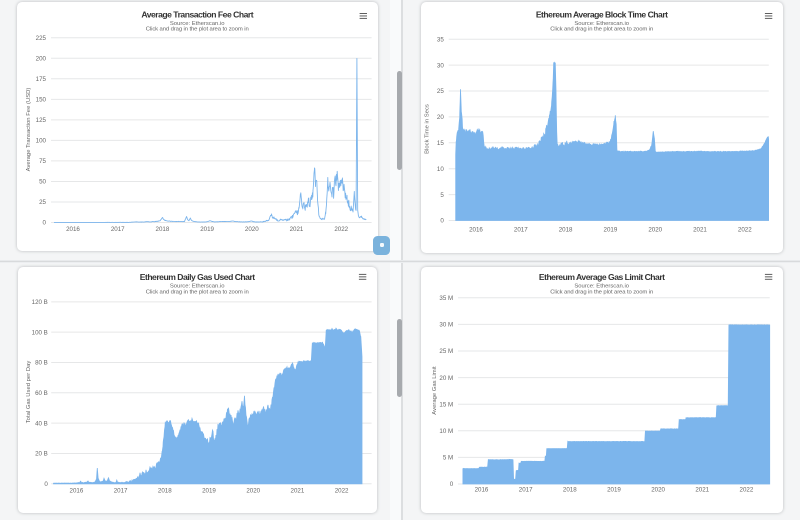  What do you see at coordinates (42, 161) in the screenshot?
I see `svg-text: 75` at bounding box center [42, 161].